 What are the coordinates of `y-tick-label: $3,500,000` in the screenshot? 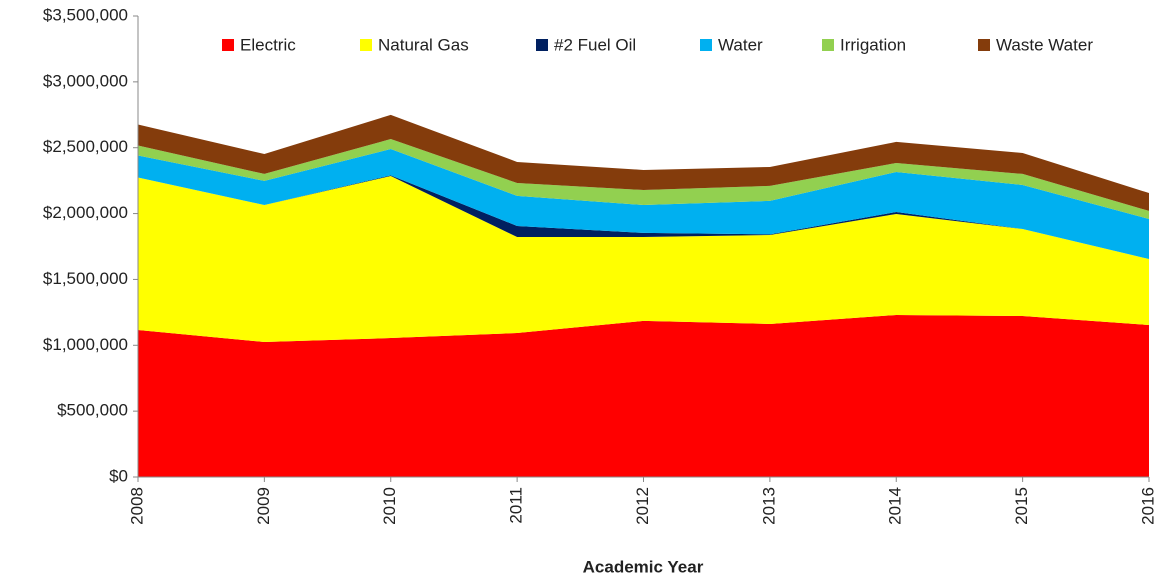 It's located at (85, 14).